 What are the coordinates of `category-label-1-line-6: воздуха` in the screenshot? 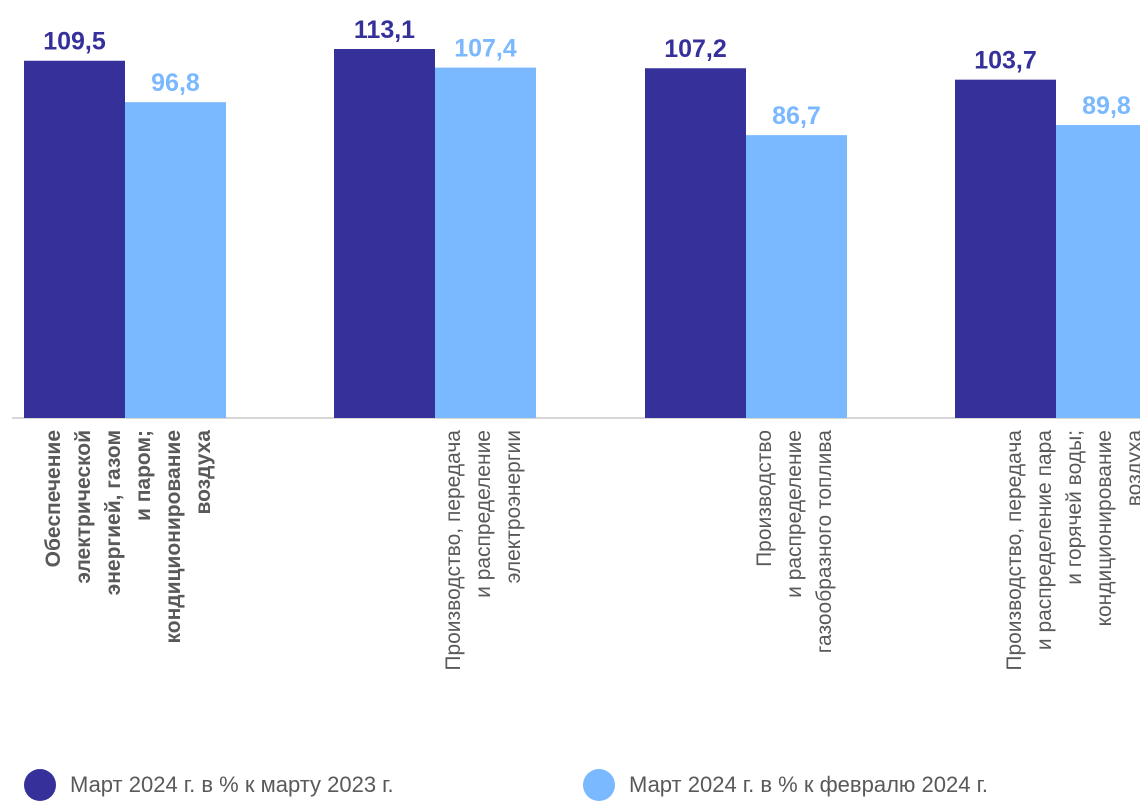 It's located at (203, 472).